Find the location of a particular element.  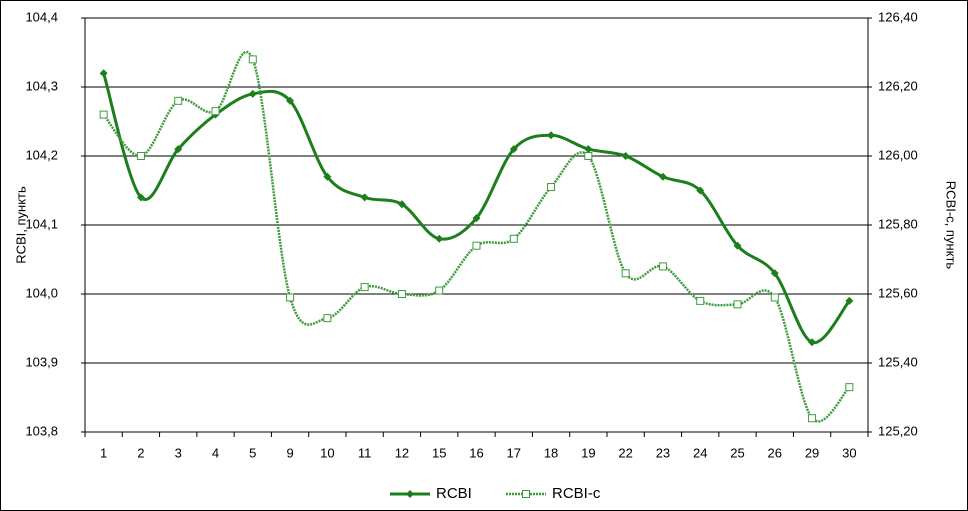

x-tick-label: 18 is located at coordinates (551, 452).